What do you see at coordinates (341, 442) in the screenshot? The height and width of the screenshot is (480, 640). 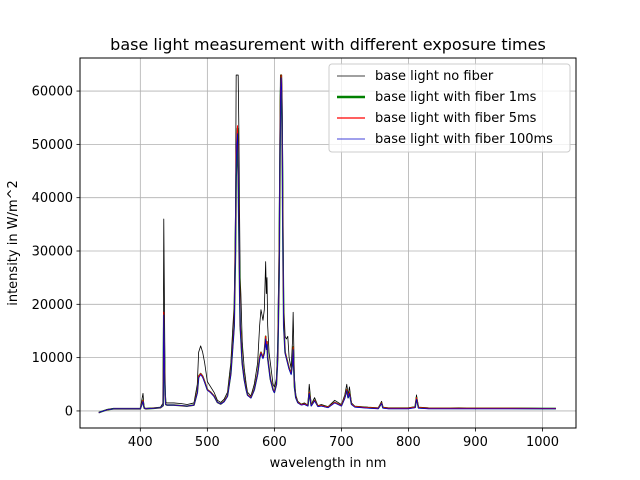 I see `x-tick-label: 700` at bounding box center [341, 442].